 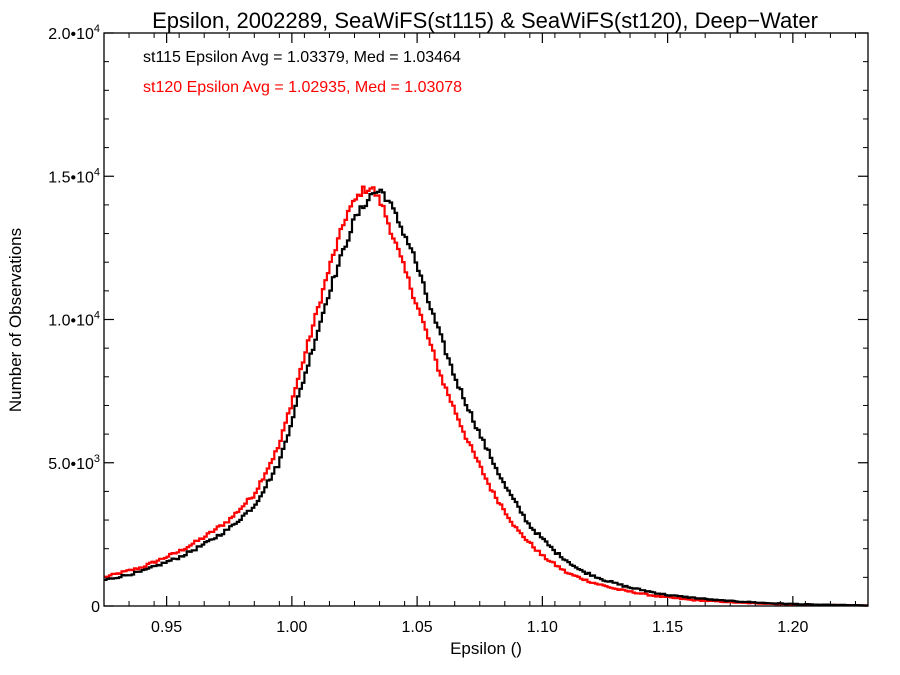 What do you see at coordinates (71, 321) in the screenshot?
I see `y-tick-base: 1.0•10` at bounding box center [71, 321].